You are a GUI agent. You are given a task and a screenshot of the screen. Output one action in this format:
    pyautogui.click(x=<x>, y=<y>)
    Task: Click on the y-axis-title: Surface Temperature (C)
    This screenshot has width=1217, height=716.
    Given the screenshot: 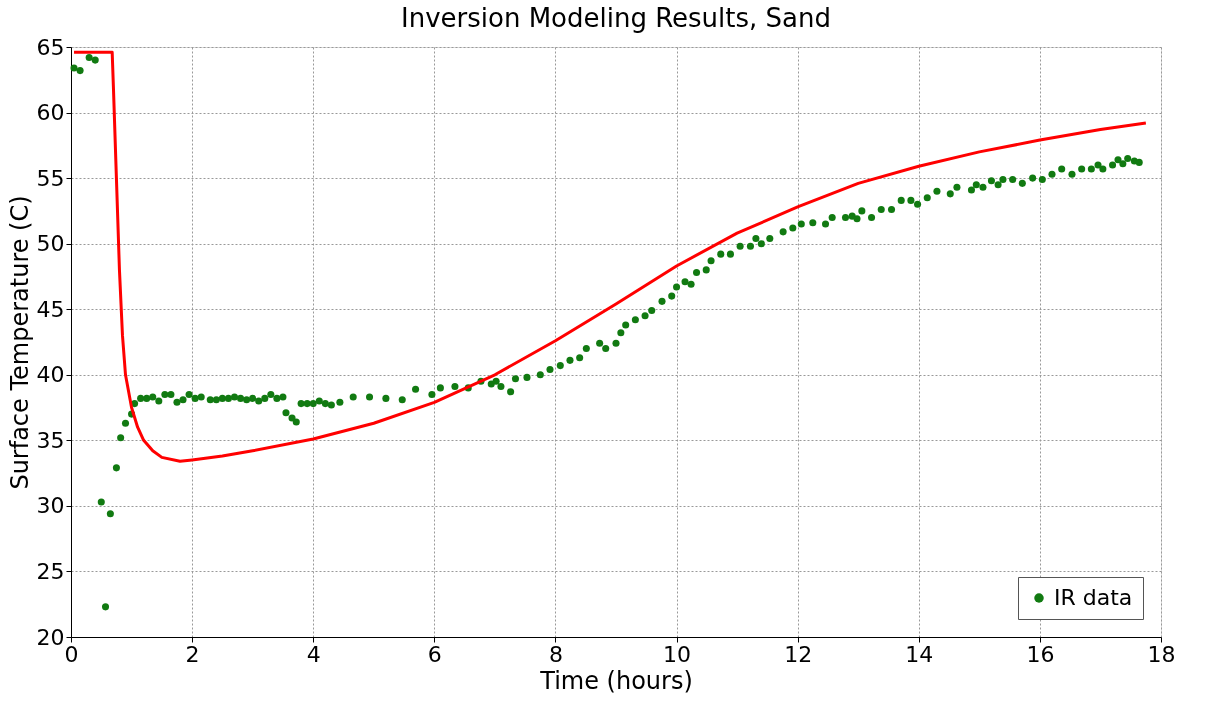 What is the action you would take?
    pyautogui.click(x=19, y=342)
    